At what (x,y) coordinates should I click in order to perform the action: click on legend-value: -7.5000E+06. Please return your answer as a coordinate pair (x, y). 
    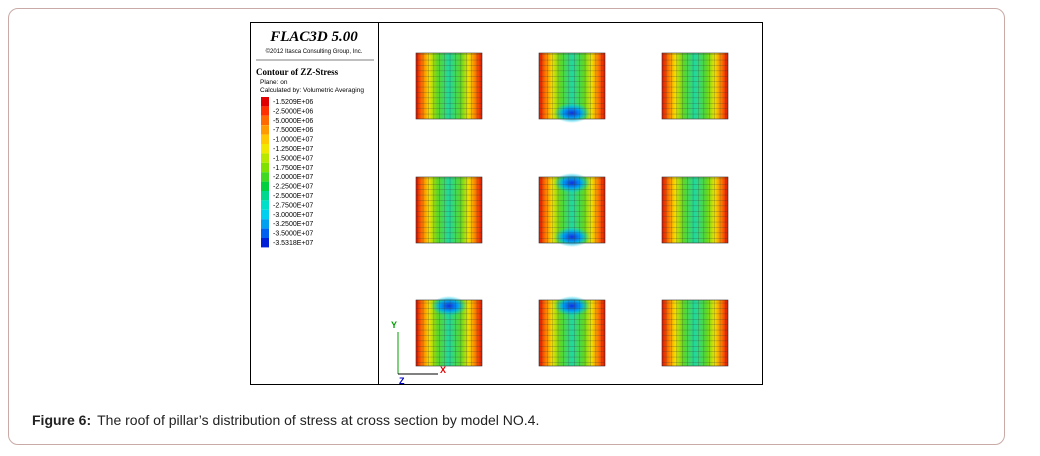
    Looking at the image, I should click on (293, 130).